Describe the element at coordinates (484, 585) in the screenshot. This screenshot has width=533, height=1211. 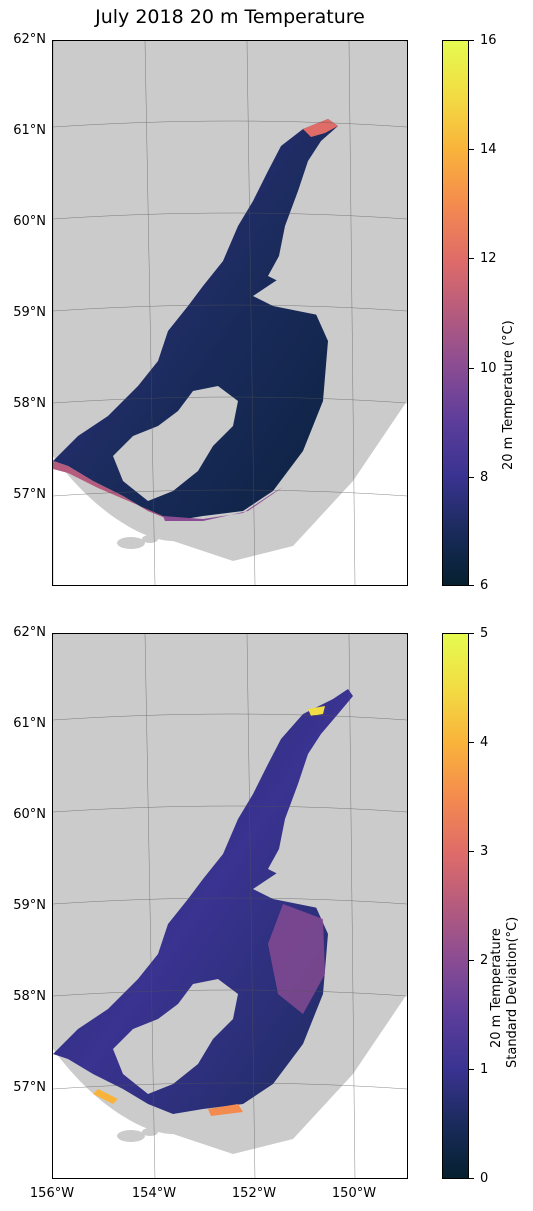
I see `colorbar-tick: 6` at that location.